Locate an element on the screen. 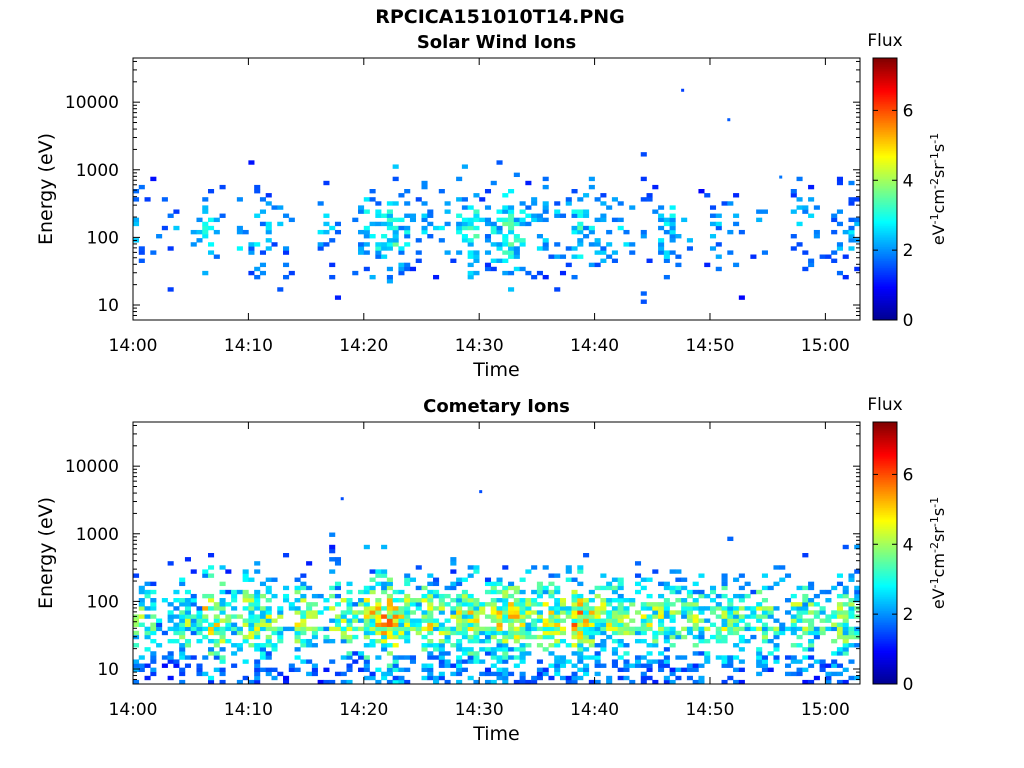  x-axis-label: Time is located at coordinates (496, 370).